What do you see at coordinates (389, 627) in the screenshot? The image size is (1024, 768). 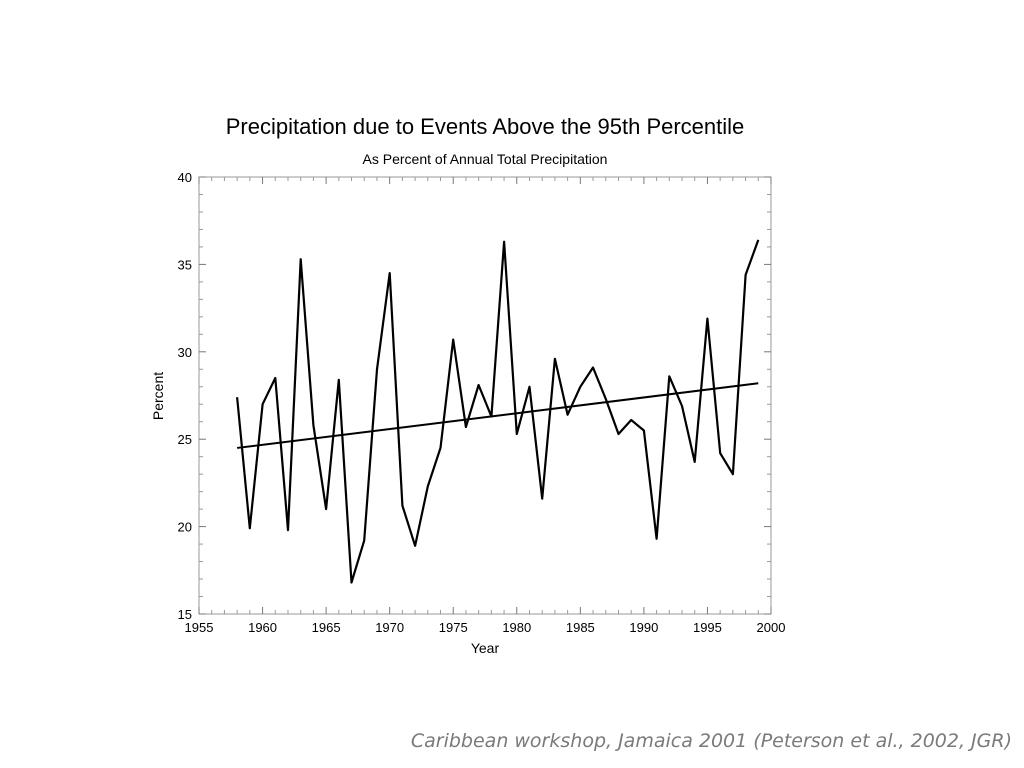 I see `x-tick-label: 1970` at bounding box center [389, 627].